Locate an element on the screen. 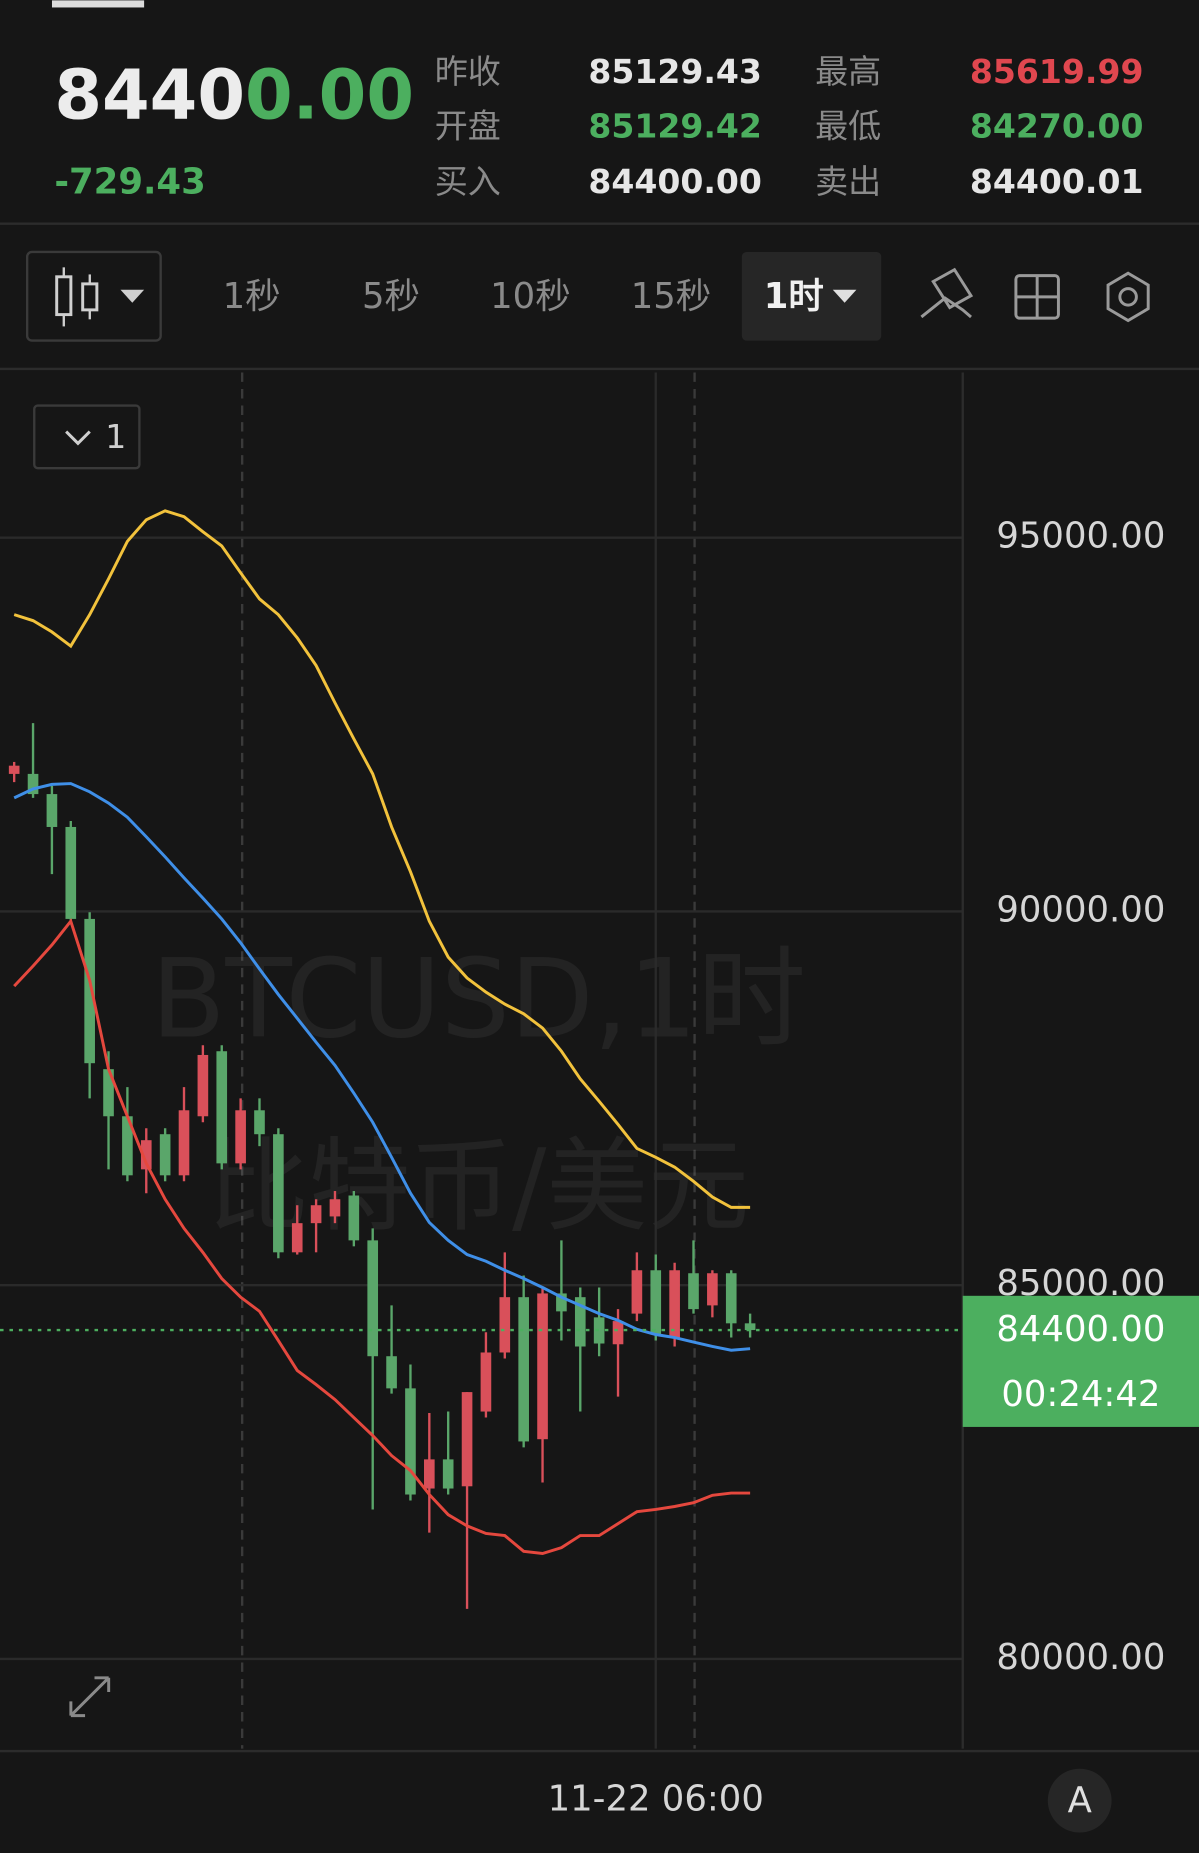  tab-indicator is located at coordinates (98, 4).